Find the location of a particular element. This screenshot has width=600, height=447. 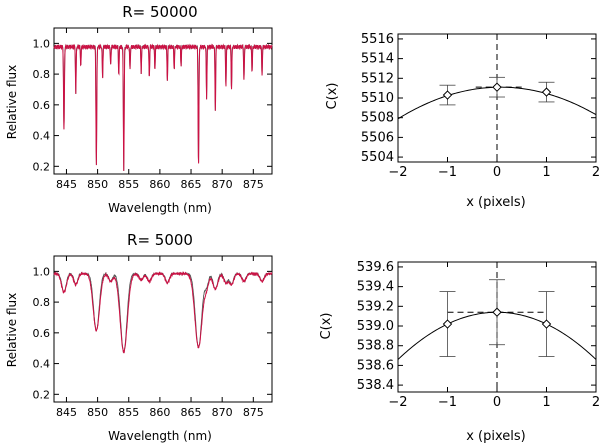

y-tick-label: 5512 is located at coordinates (377, 78).